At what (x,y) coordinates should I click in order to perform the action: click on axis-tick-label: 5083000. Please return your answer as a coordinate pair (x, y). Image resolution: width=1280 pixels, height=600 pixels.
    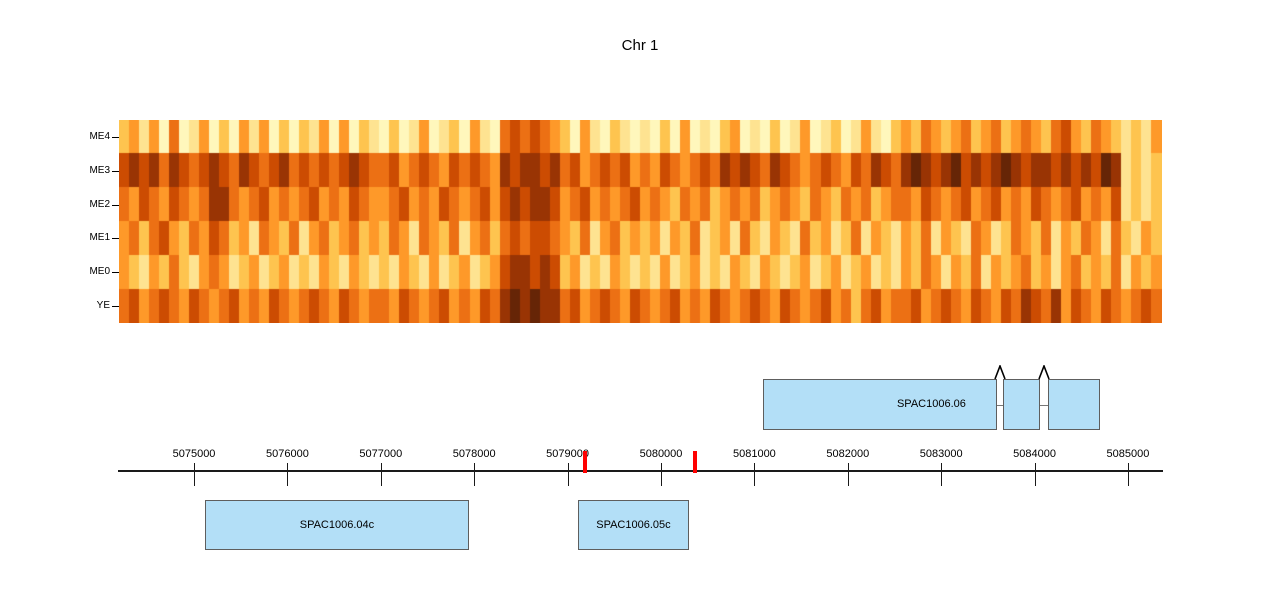
    Looking at the image, I should click on (941, 454).